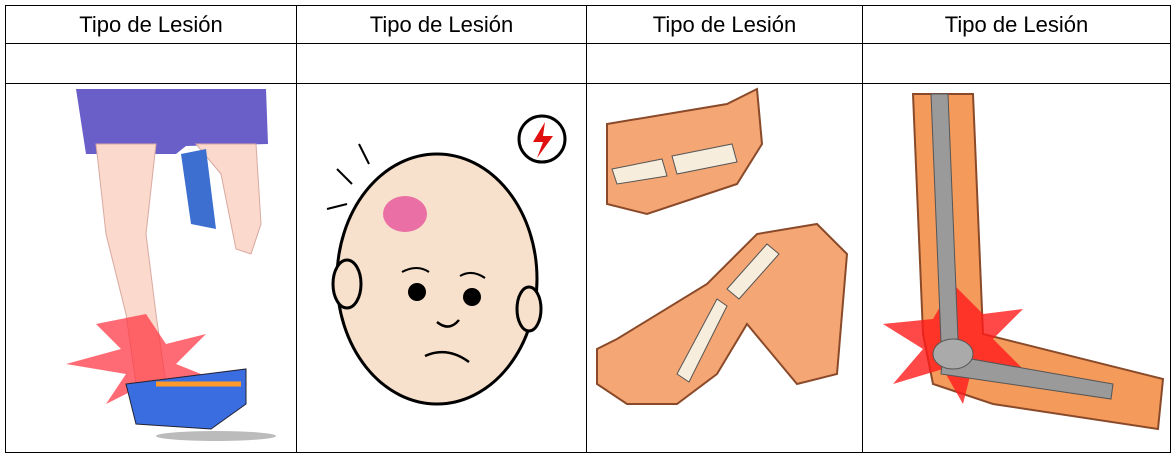 The height and width of the screenshot is (453, 1176). Describe the element at coordinates (446, 260) in the screenshot. I see `head-bump-illustration` at that location.